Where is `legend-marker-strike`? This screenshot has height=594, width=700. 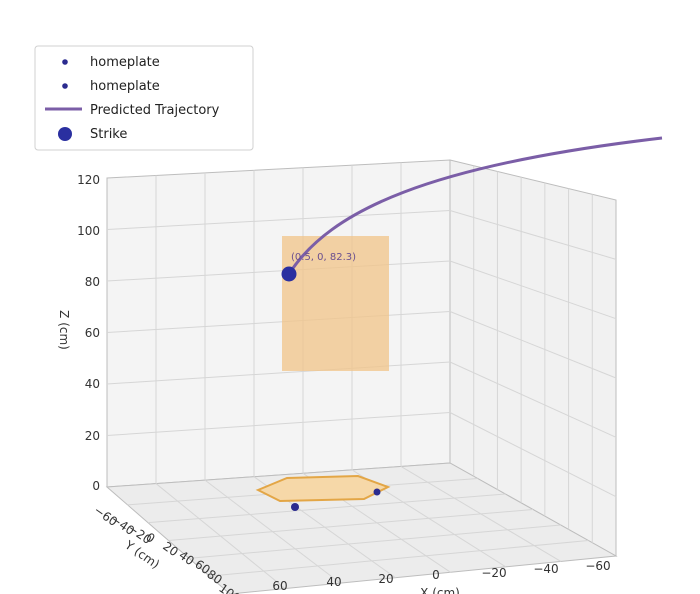
legend-marker-strike is located at coordinates (65, 134).